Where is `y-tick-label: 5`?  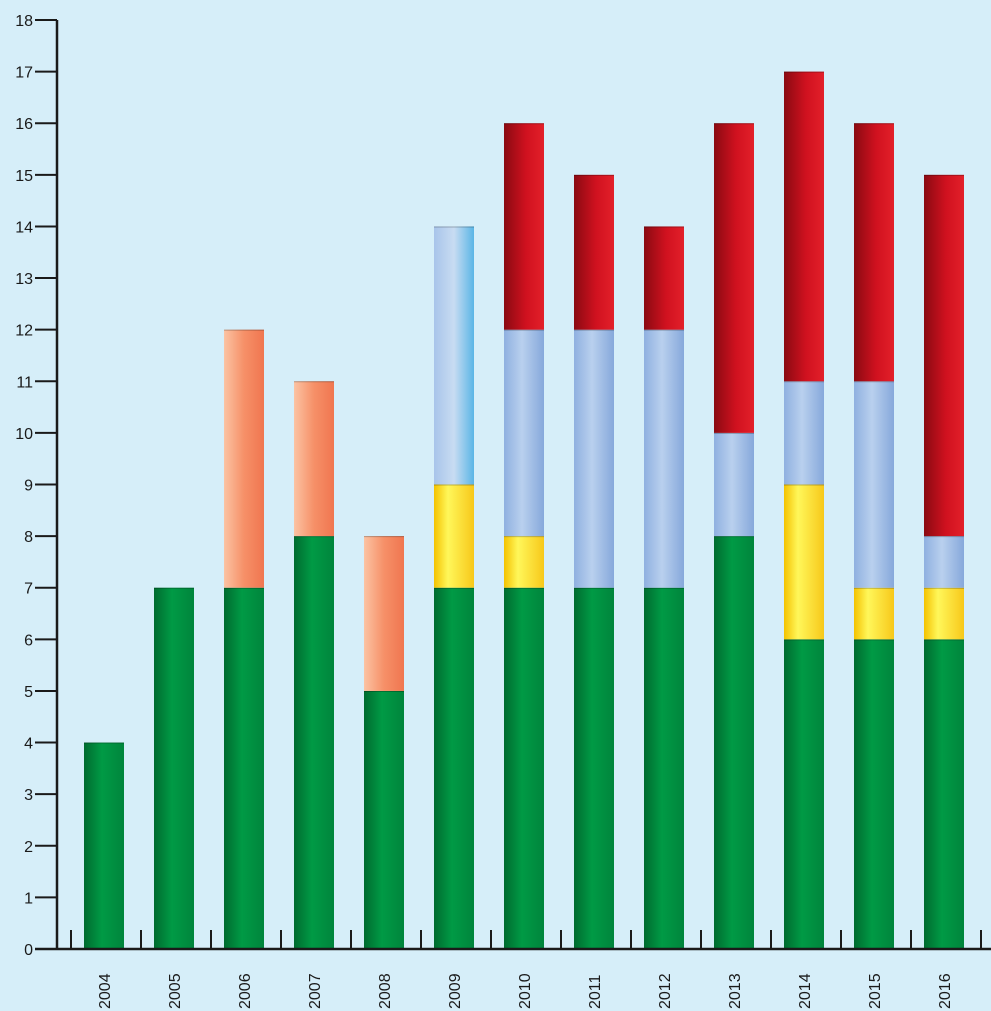 y-tick-label: 5 is located at coordinates (28, 692).